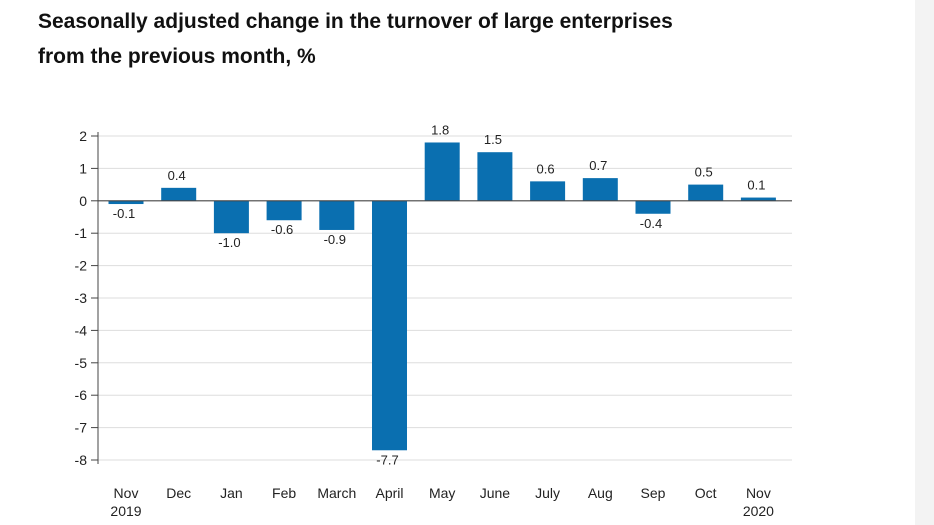 This screenshot has width=934, height=525. Describe the element at coordinates (651, 223) in the screenshot. I see `data-label: -0.4` at that location.